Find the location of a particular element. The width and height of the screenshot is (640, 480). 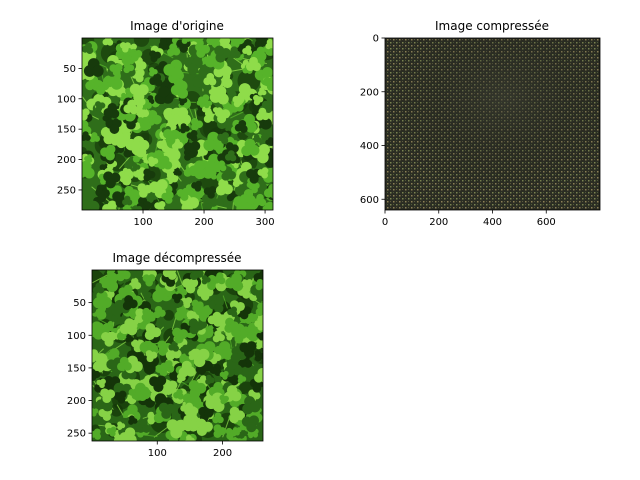

ticks-decompressed: 100 200 50 100 150 200 250 is located at coordinates (149, 378).